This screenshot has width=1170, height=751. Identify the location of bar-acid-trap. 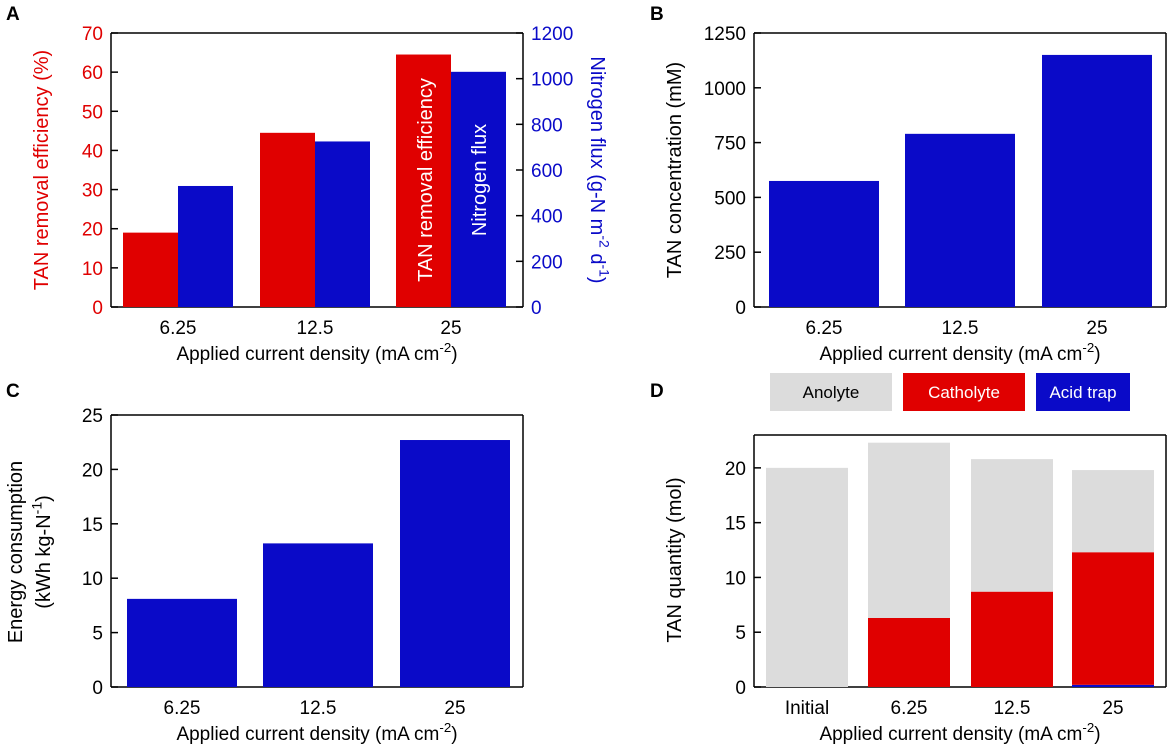
(1113, 685).